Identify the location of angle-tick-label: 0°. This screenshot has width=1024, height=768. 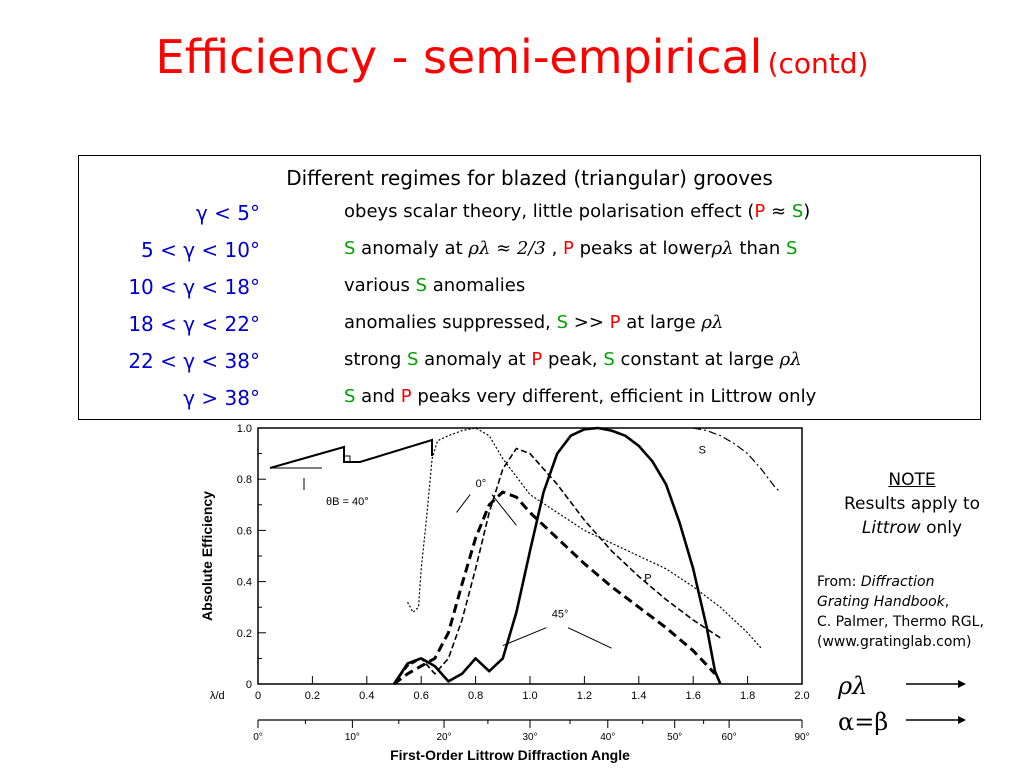
(258, 737).